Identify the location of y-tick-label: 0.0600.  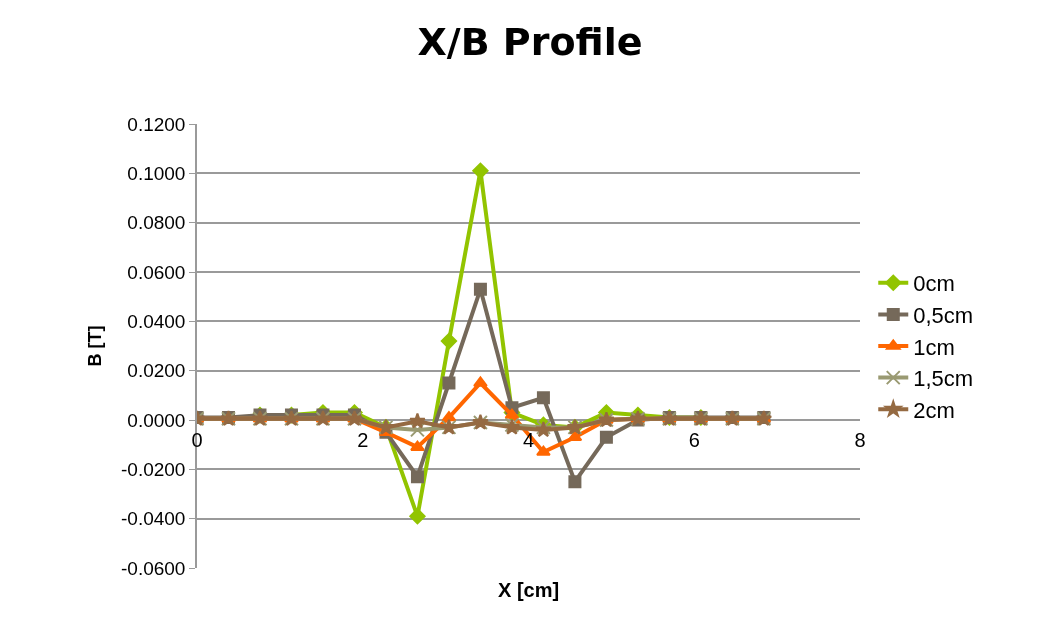
(156, 272).